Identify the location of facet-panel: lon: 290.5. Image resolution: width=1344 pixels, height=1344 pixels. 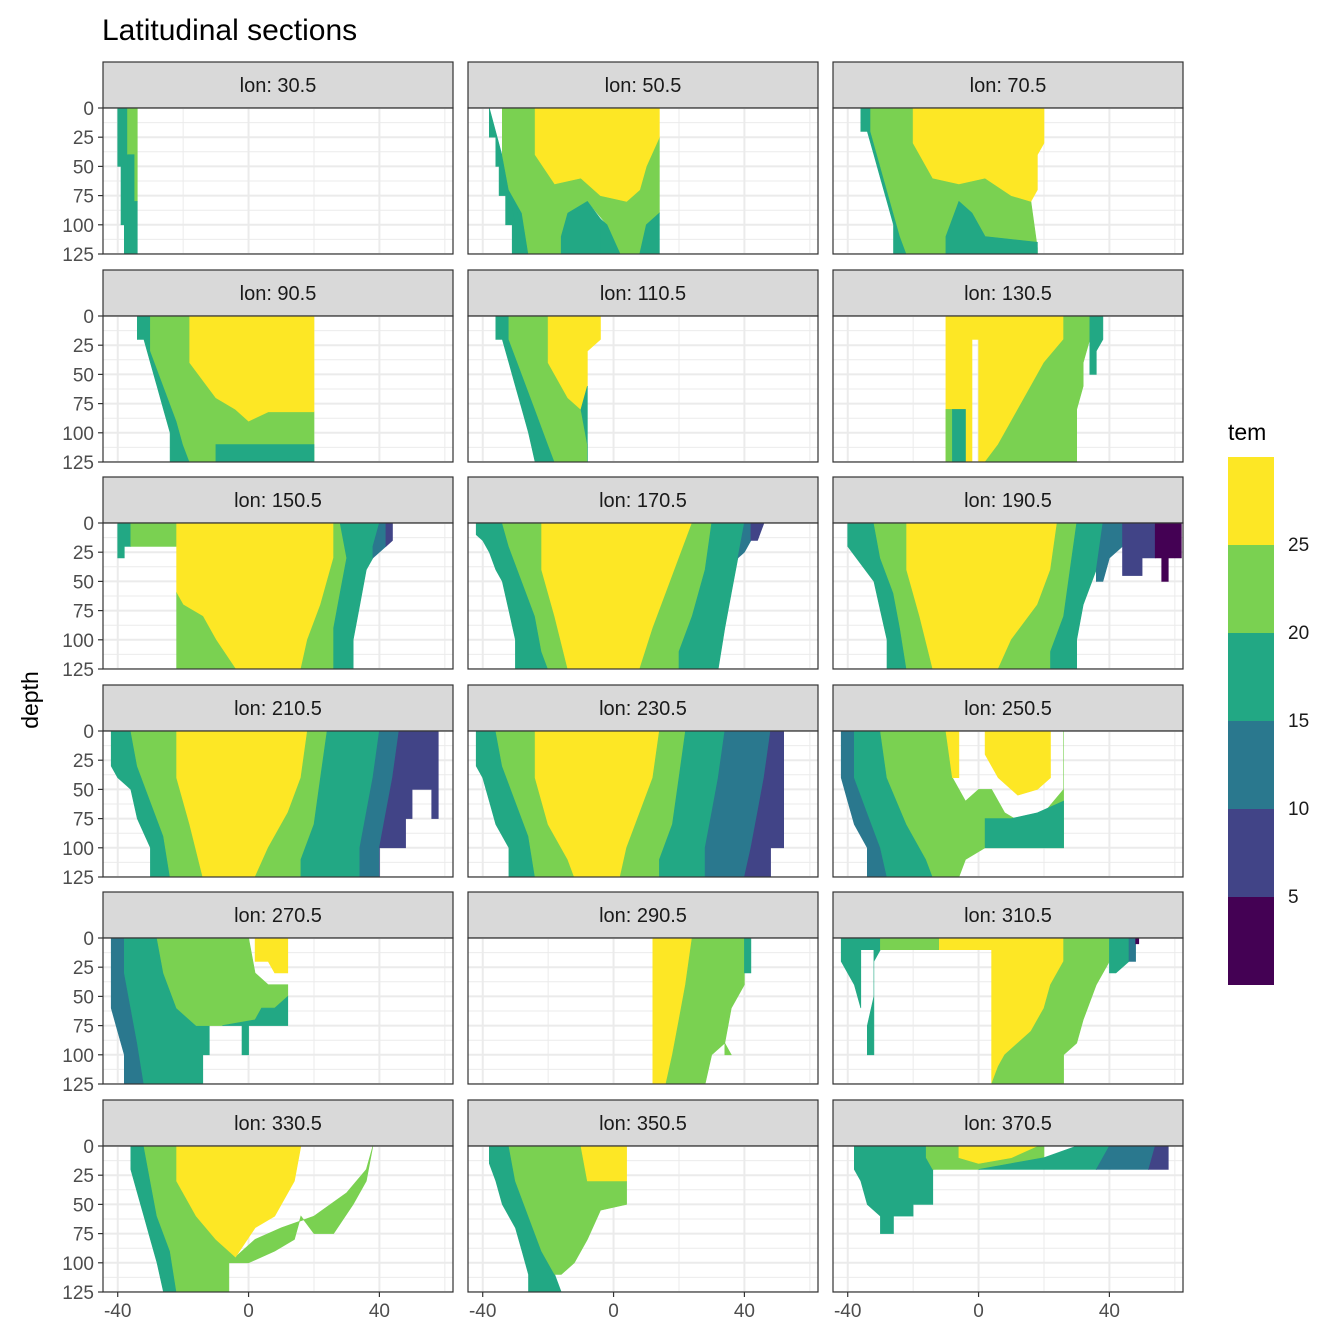
(643, 988).